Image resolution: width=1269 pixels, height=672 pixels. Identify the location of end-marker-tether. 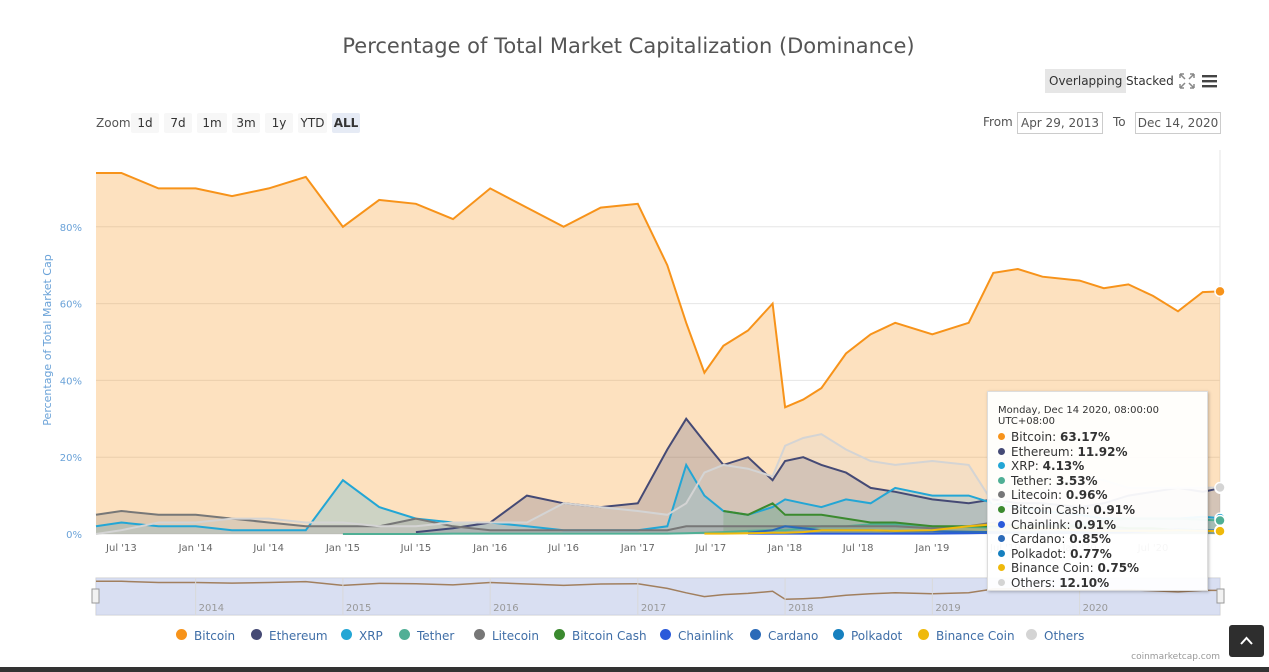
(1220, 520).